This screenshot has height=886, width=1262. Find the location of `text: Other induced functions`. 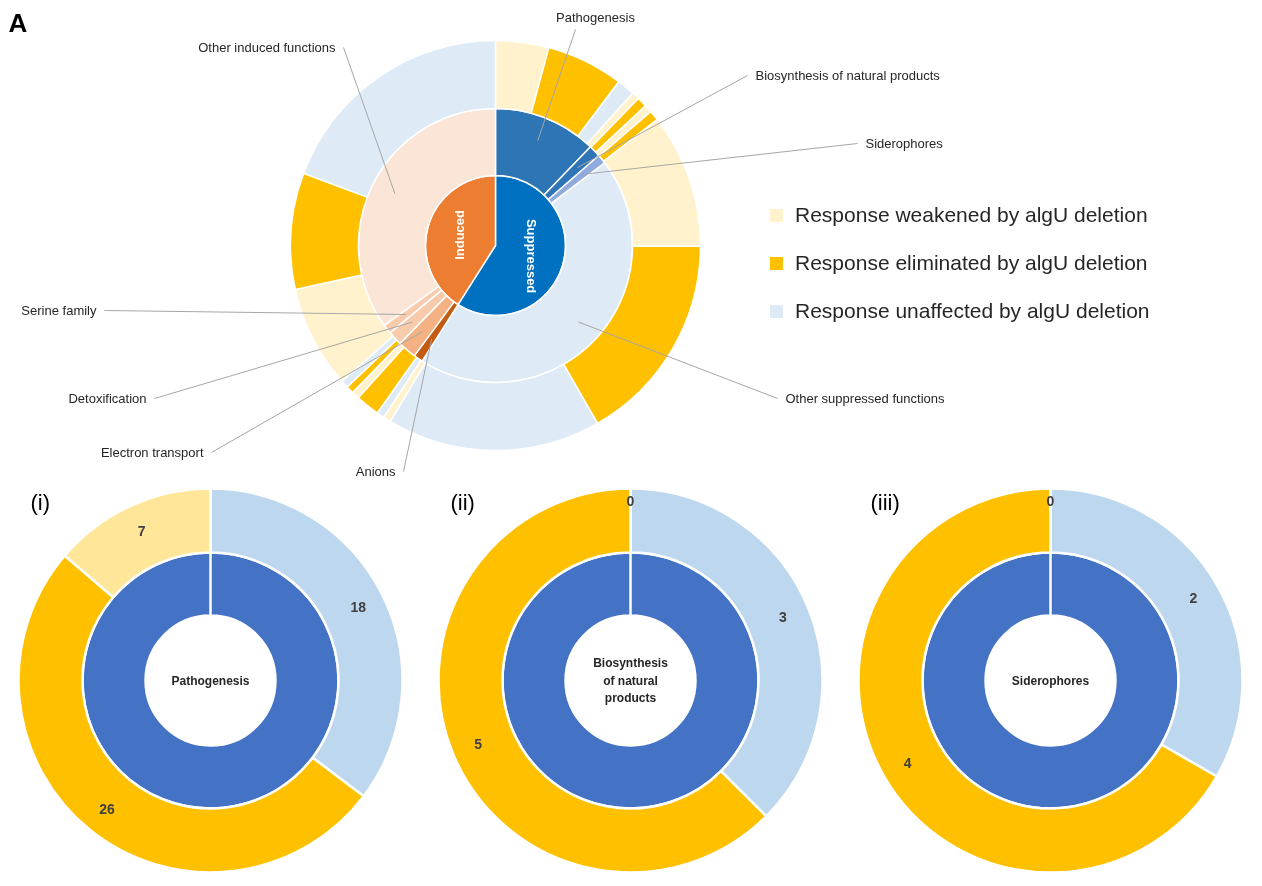

text: Other induced functions is located at coordinates (267, 47).